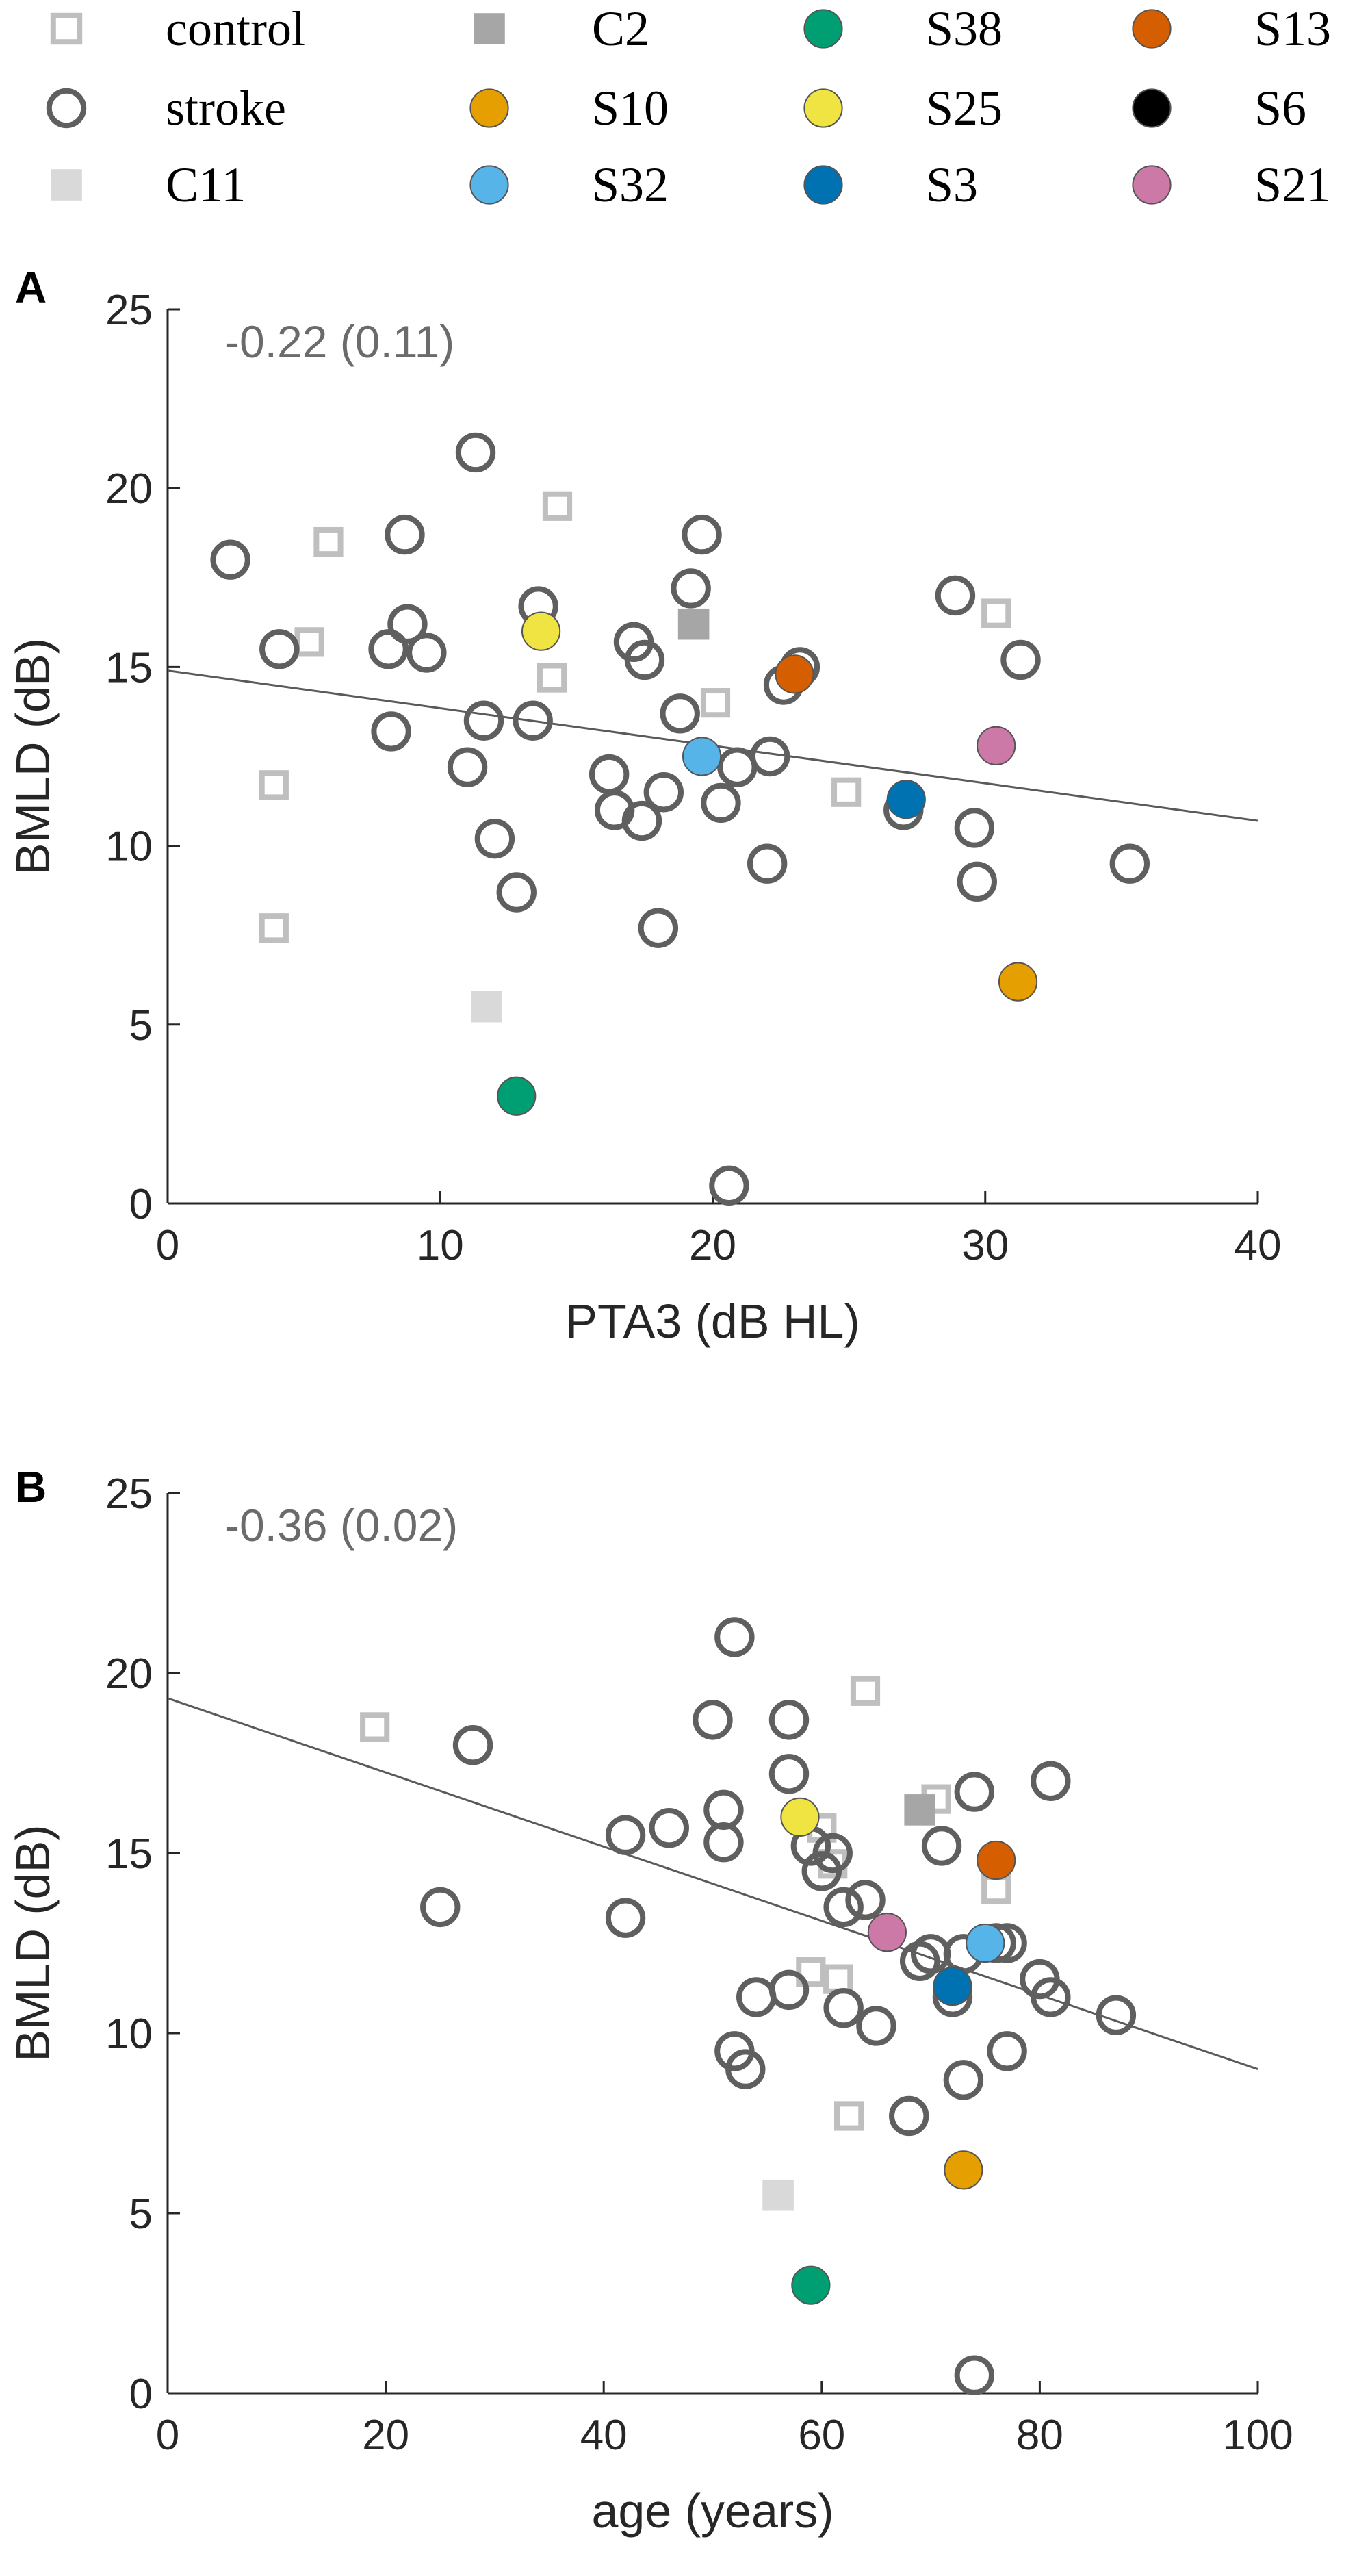 Image resolution: width=1357 pixels, height=2576 pixels. What do you see at coordinates (1231, 28) in the screenshot?
I see `legend-entry-s13: S13` at bounding box center [1231, 28].